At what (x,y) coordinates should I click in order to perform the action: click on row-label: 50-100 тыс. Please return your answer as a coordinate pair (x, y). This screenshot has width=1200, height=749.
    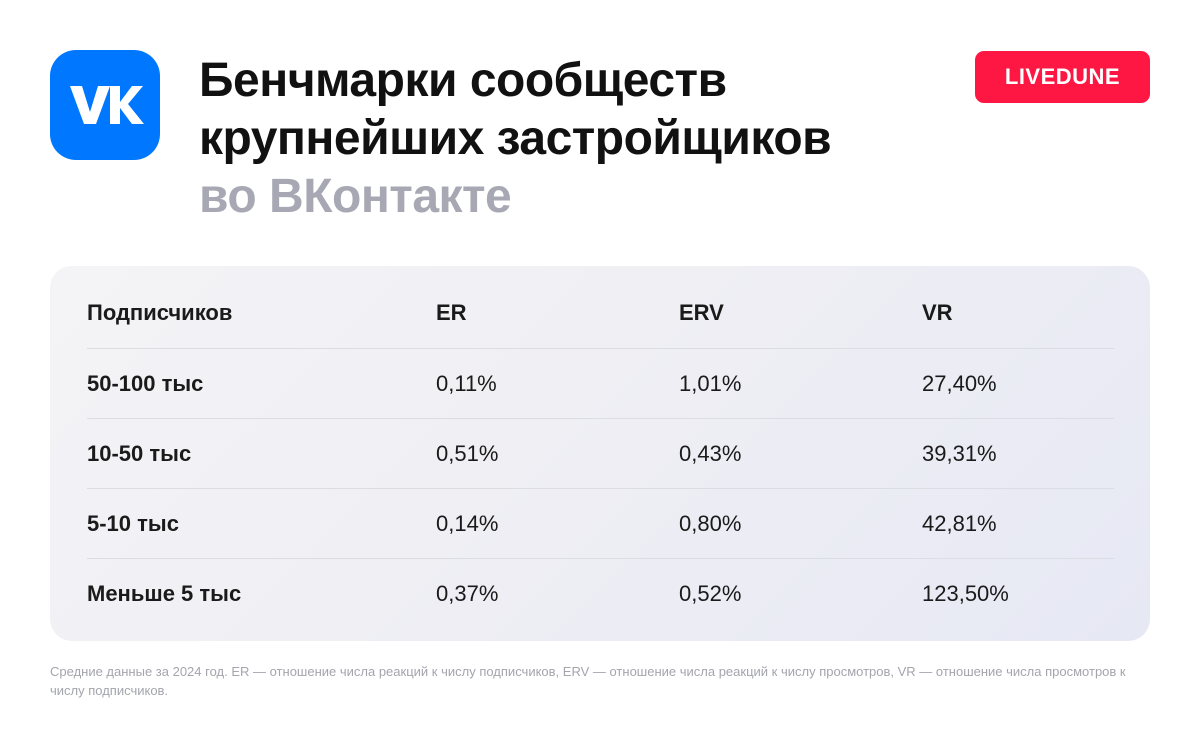
    Looking at the image, I should click on (145, 383).